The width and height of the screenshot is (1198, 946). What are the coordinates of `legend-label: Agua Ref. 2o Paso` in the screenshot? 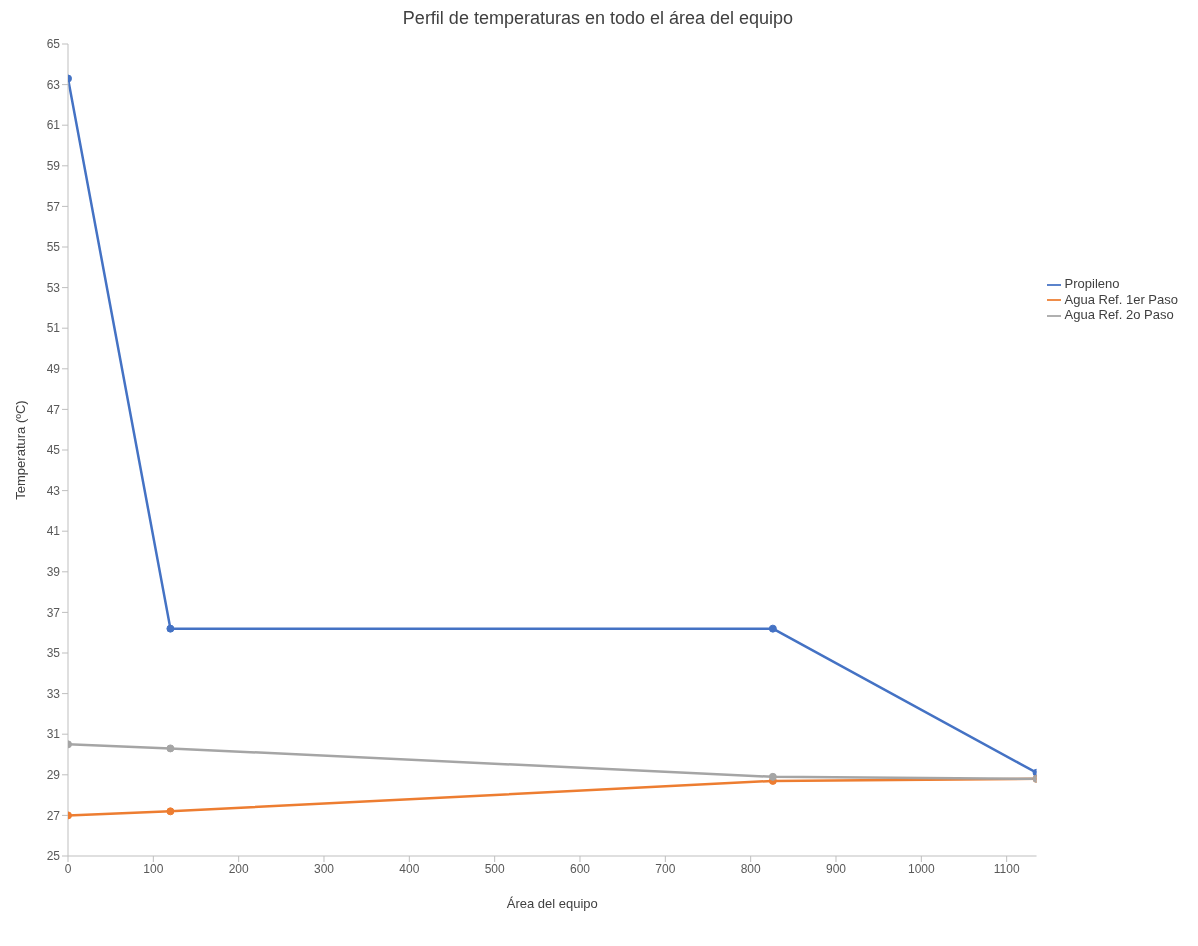 It's located at (1119, 315).